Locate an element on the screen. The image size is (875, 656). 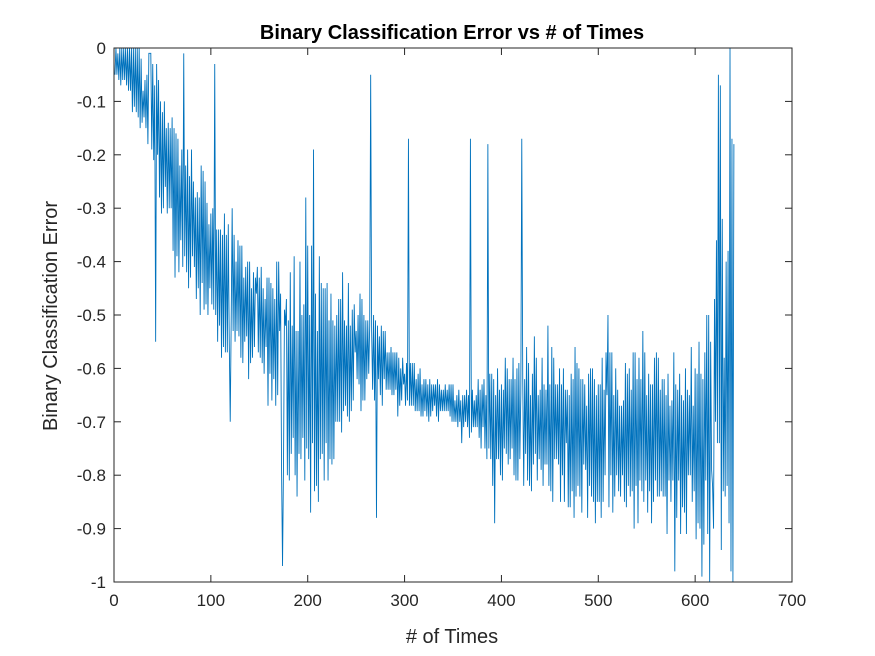
x-tick-label: 100 is located at coordinates (211, 600).